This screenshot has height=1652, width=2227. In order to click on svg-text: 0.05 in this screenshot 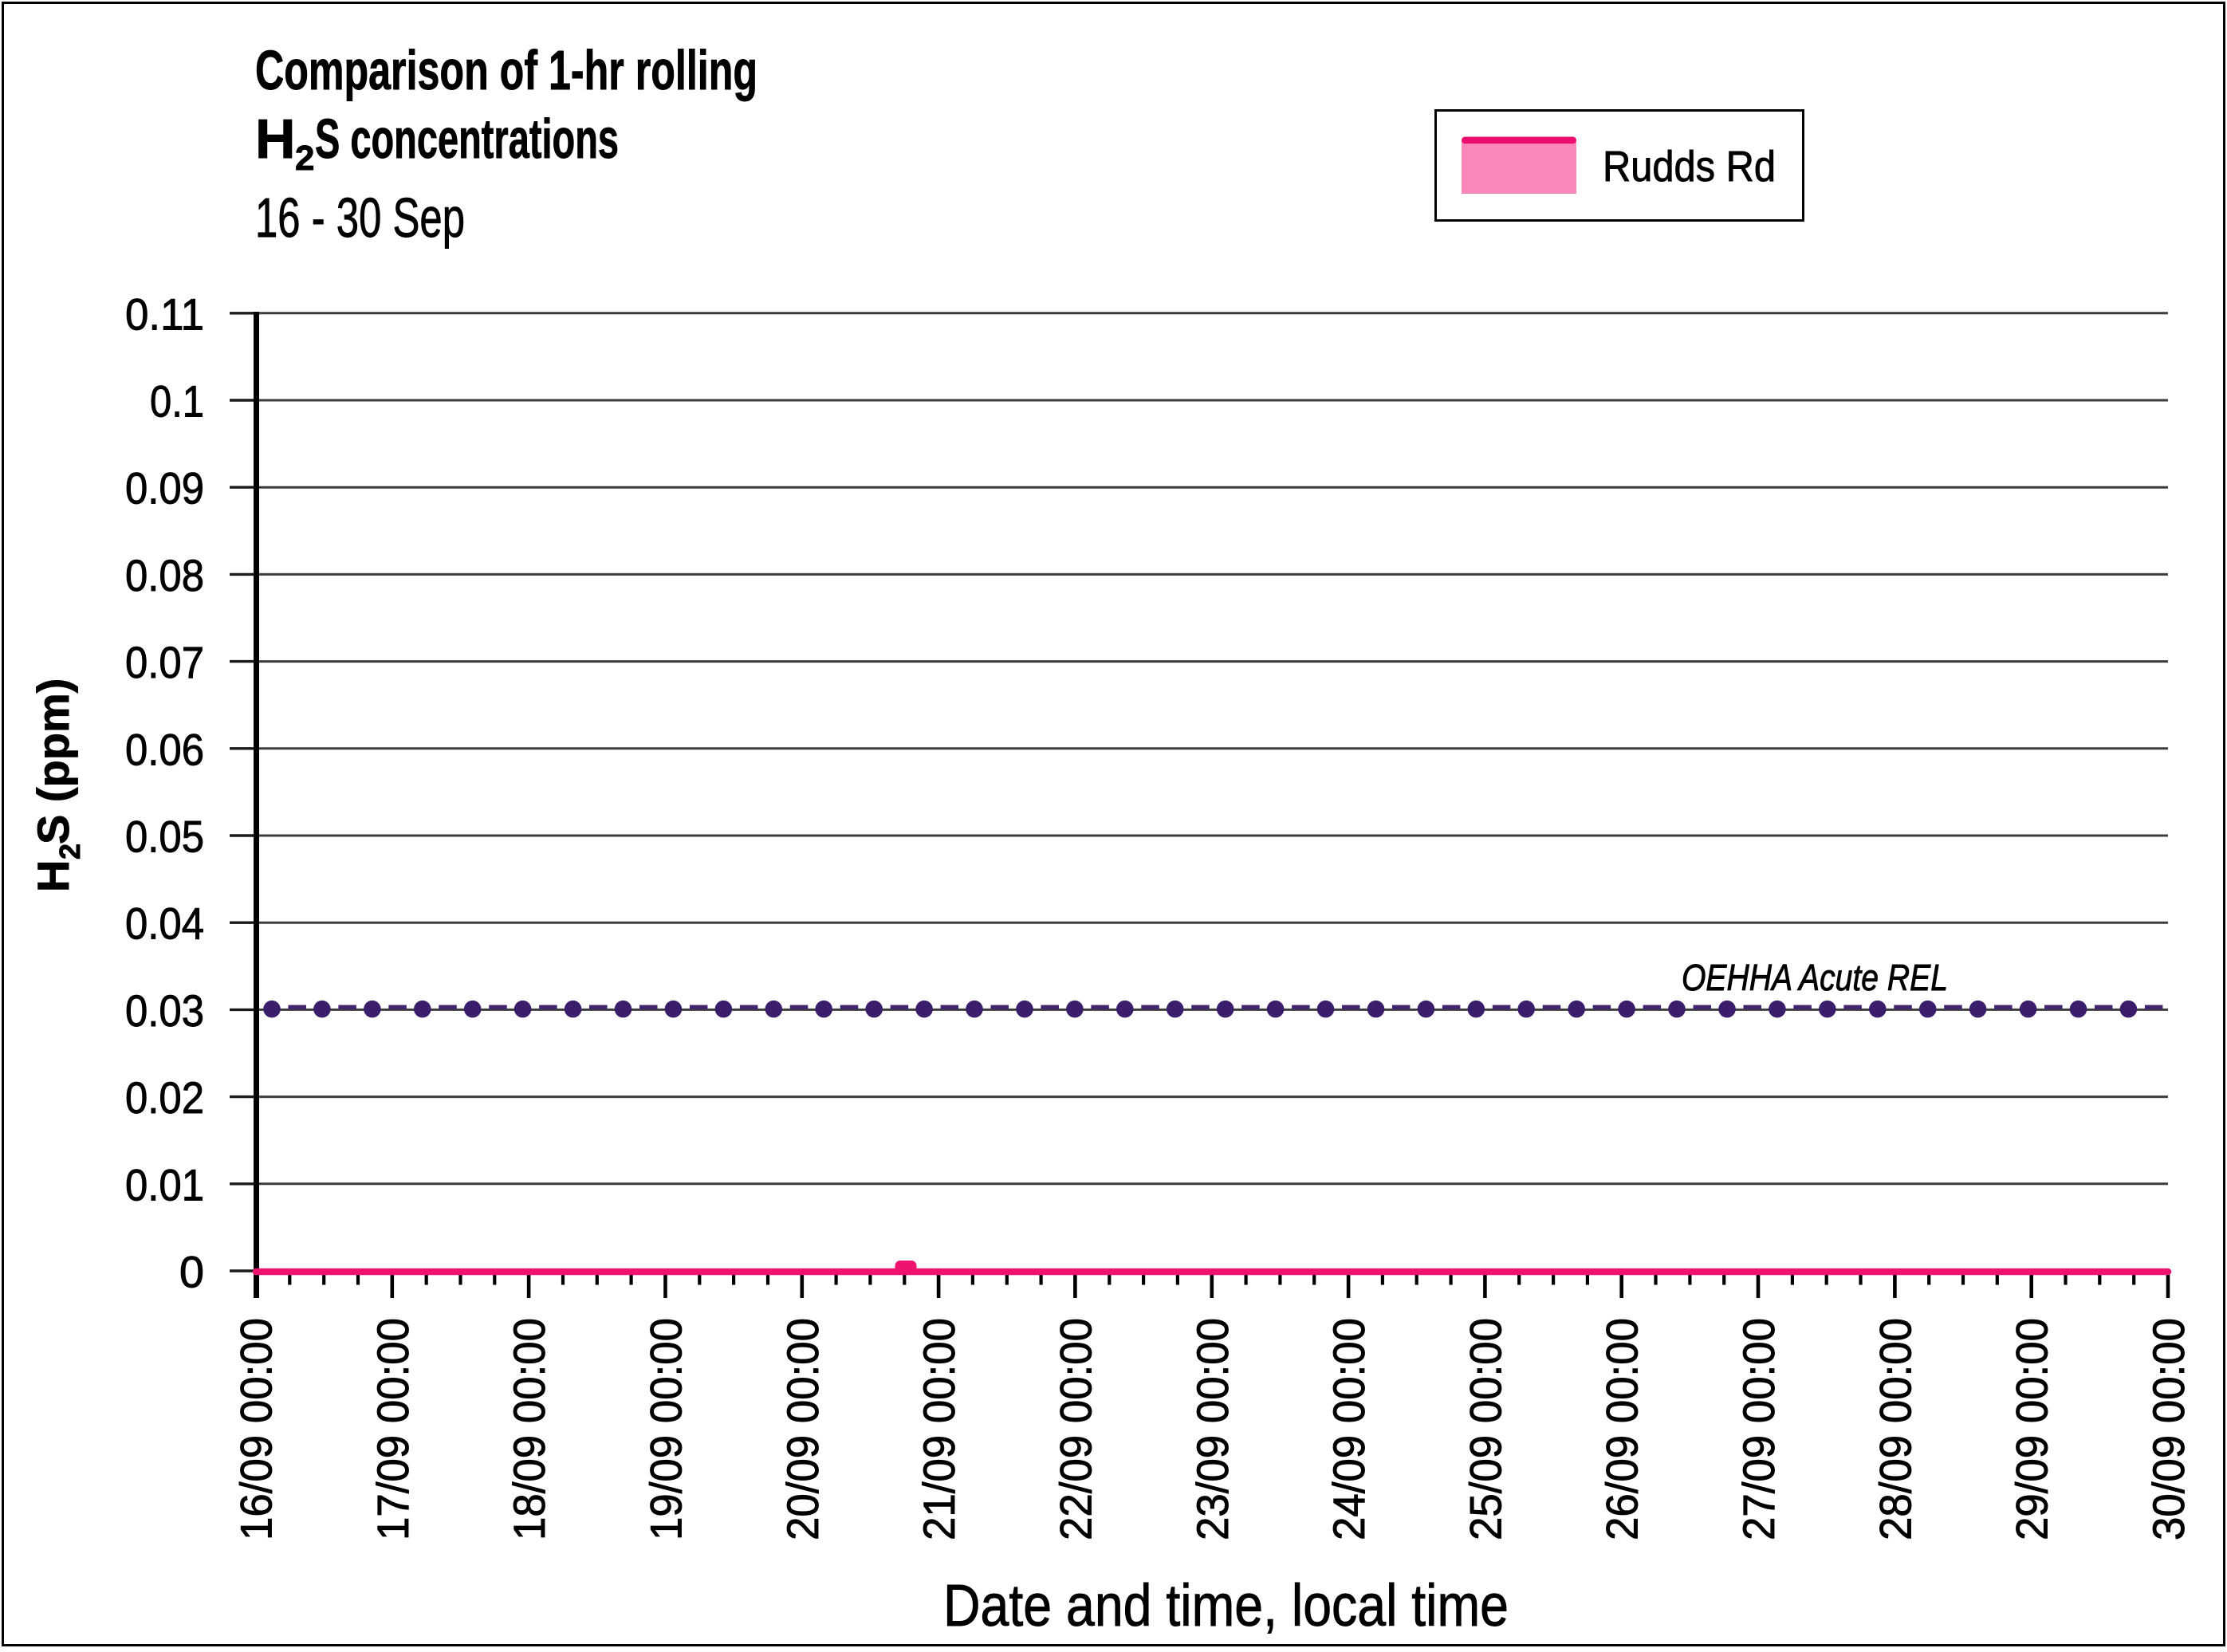, I will do `click(164, 837)`.